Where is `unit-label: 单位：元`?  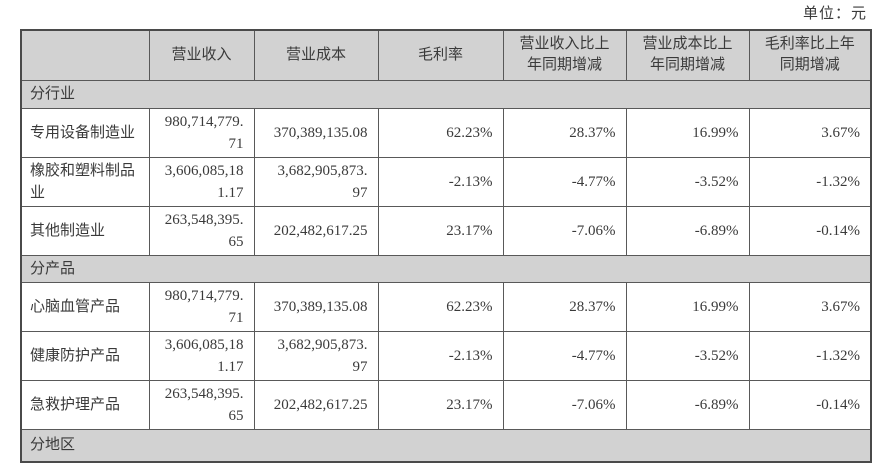
unit-label: 单位：元 is located at coordinates (834, 14).